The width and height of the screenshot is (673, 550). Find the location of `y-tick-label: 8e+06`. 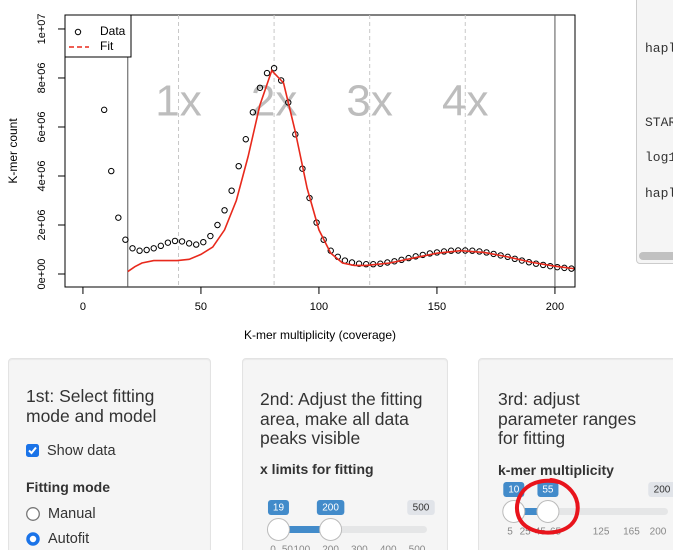

y-tick-label: 8e+06 is located at coordinates (42, 78).